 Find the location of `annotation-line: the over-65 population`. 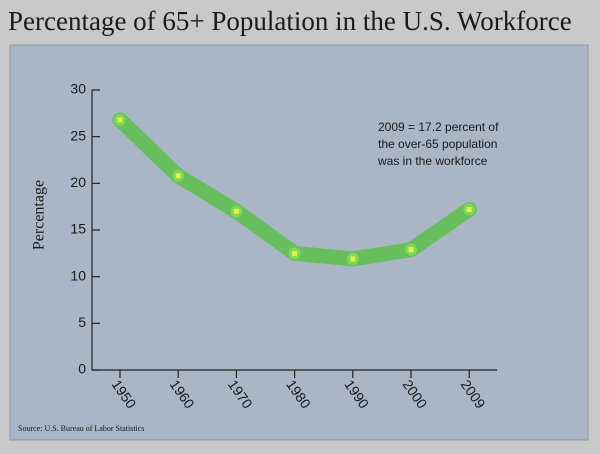

annotation-line: the over-65 population is located at coordinates (437, 144).